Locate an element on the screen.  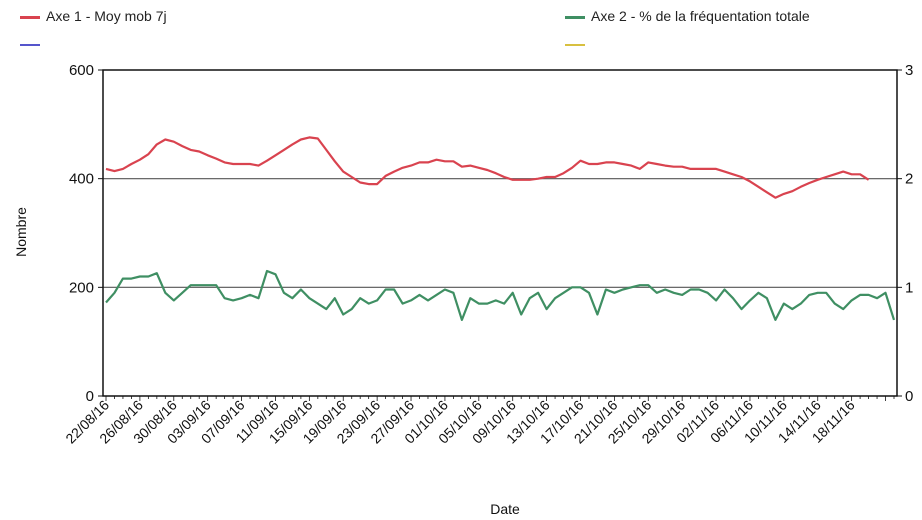
y-tick-label-3: 600 is located at coordinates (81, 70).